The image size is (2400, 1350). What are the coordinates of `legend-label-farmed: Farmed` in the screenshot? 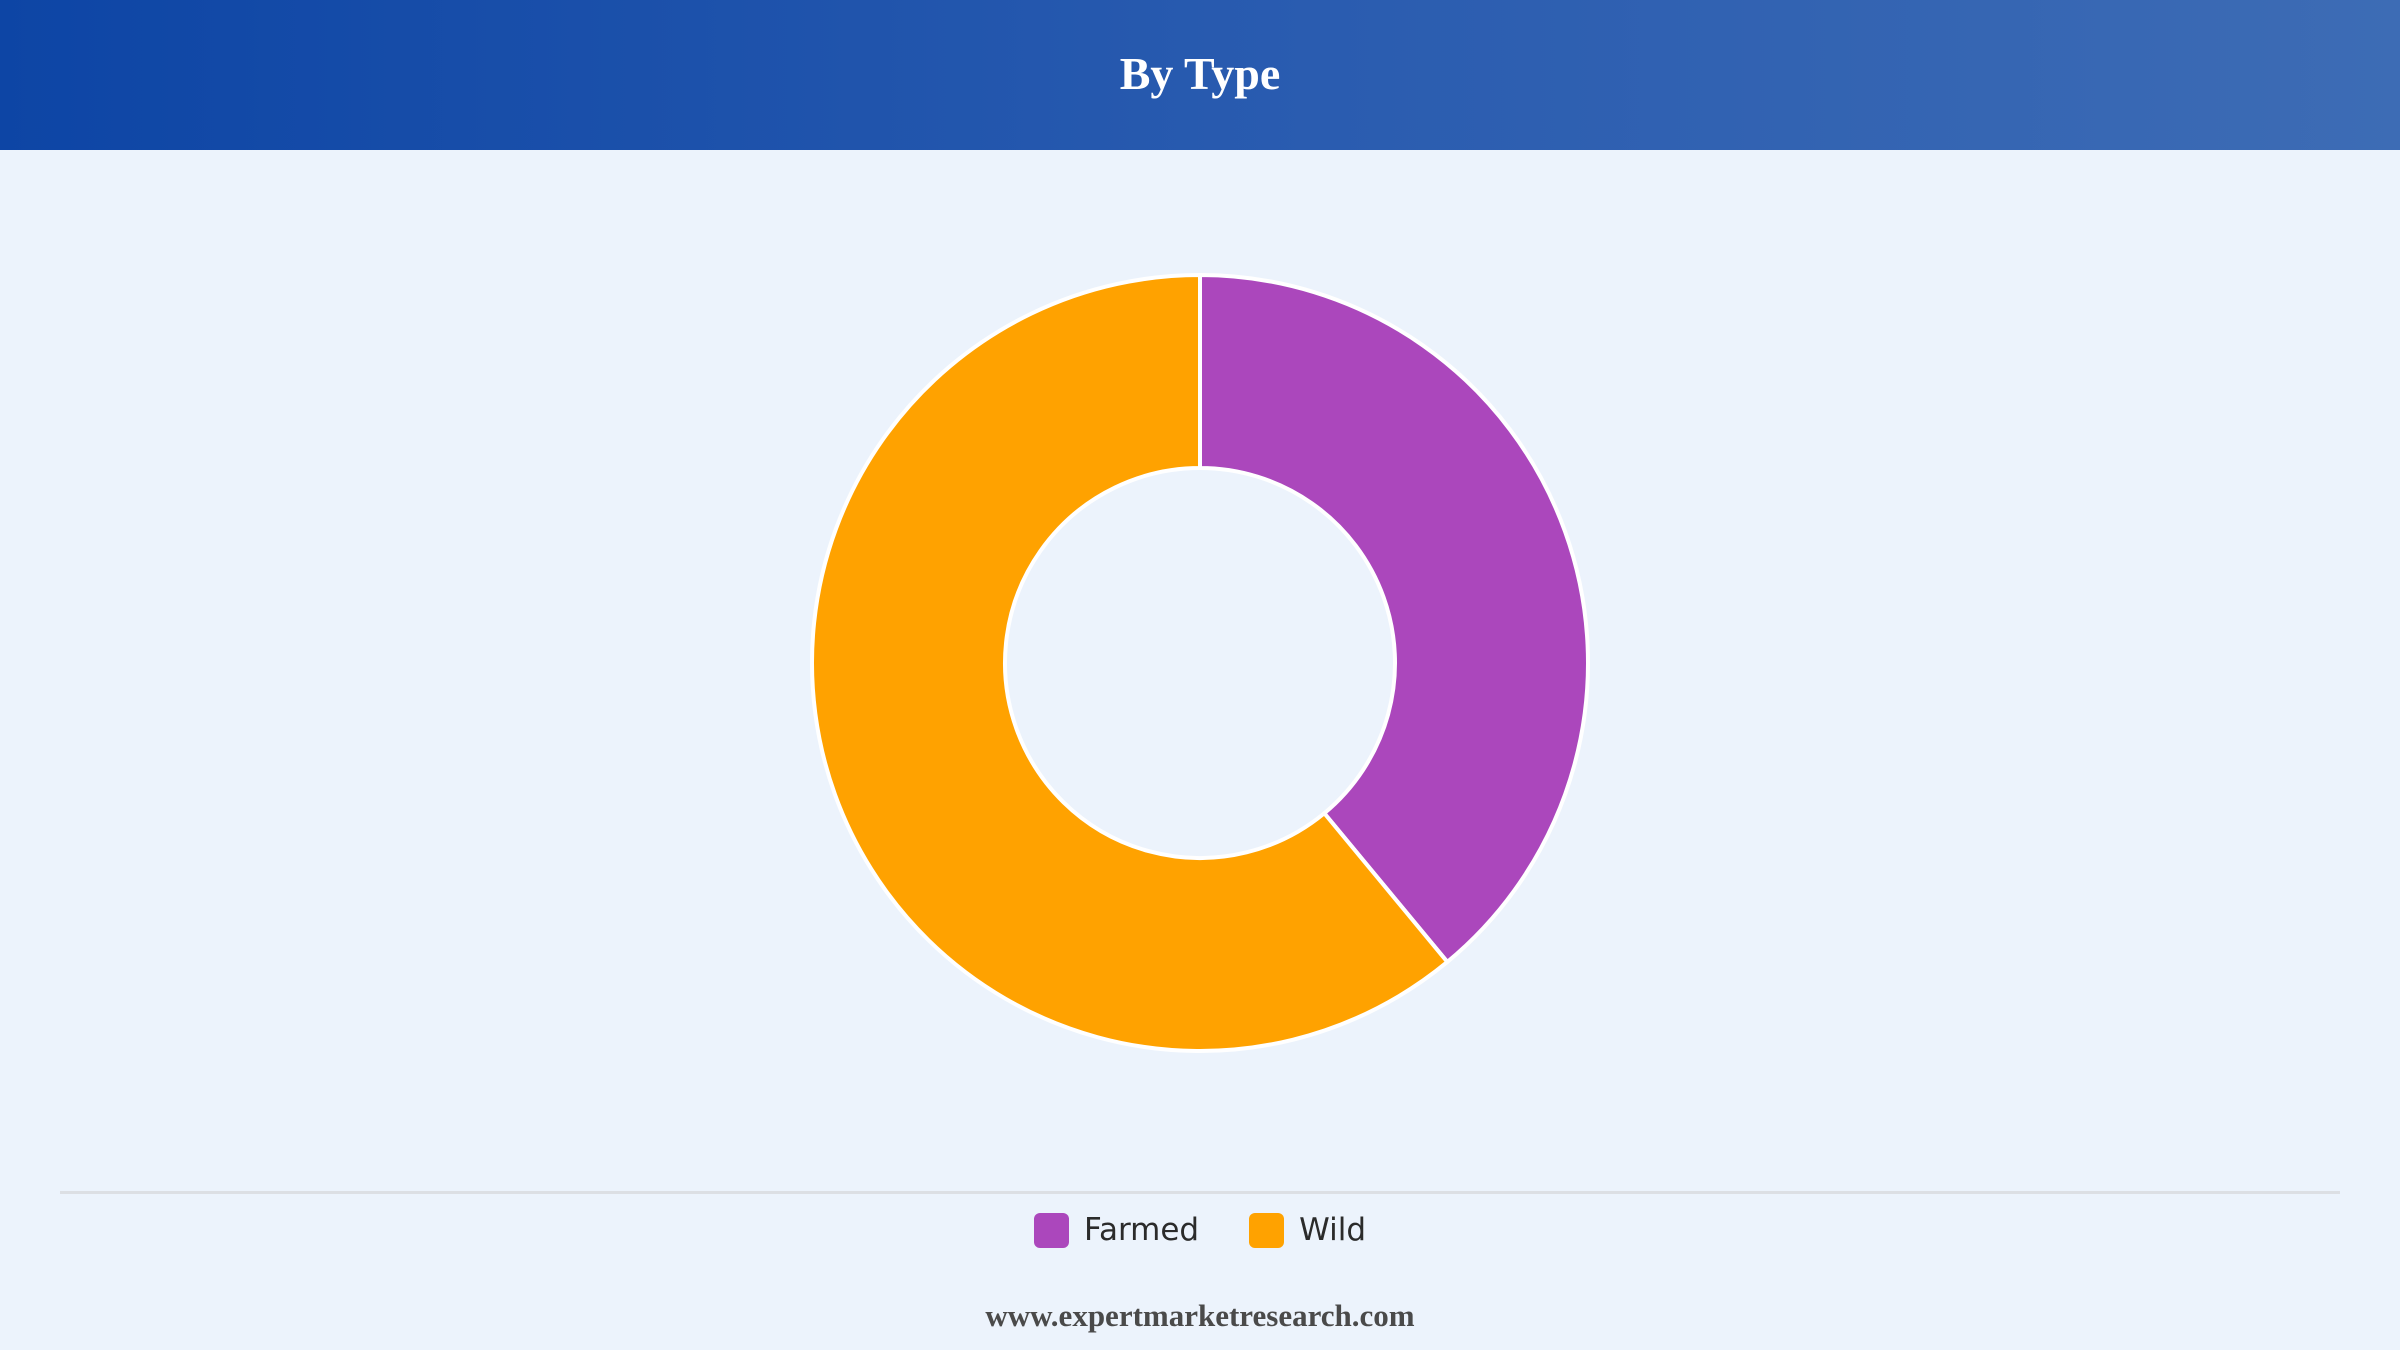 It's located at (1141, 1230).